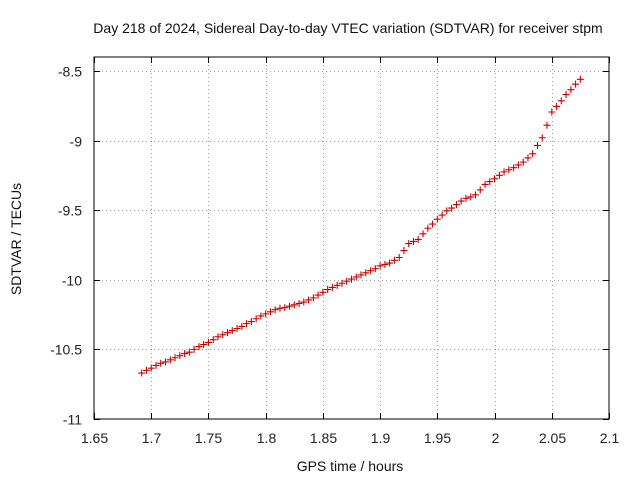 The height and width of the screenshot is (480, 640). What do you see at coordinates (208, 438) in the screenshot?
I see `x-tick-label: 1.75` at bounding box center [208, 438].